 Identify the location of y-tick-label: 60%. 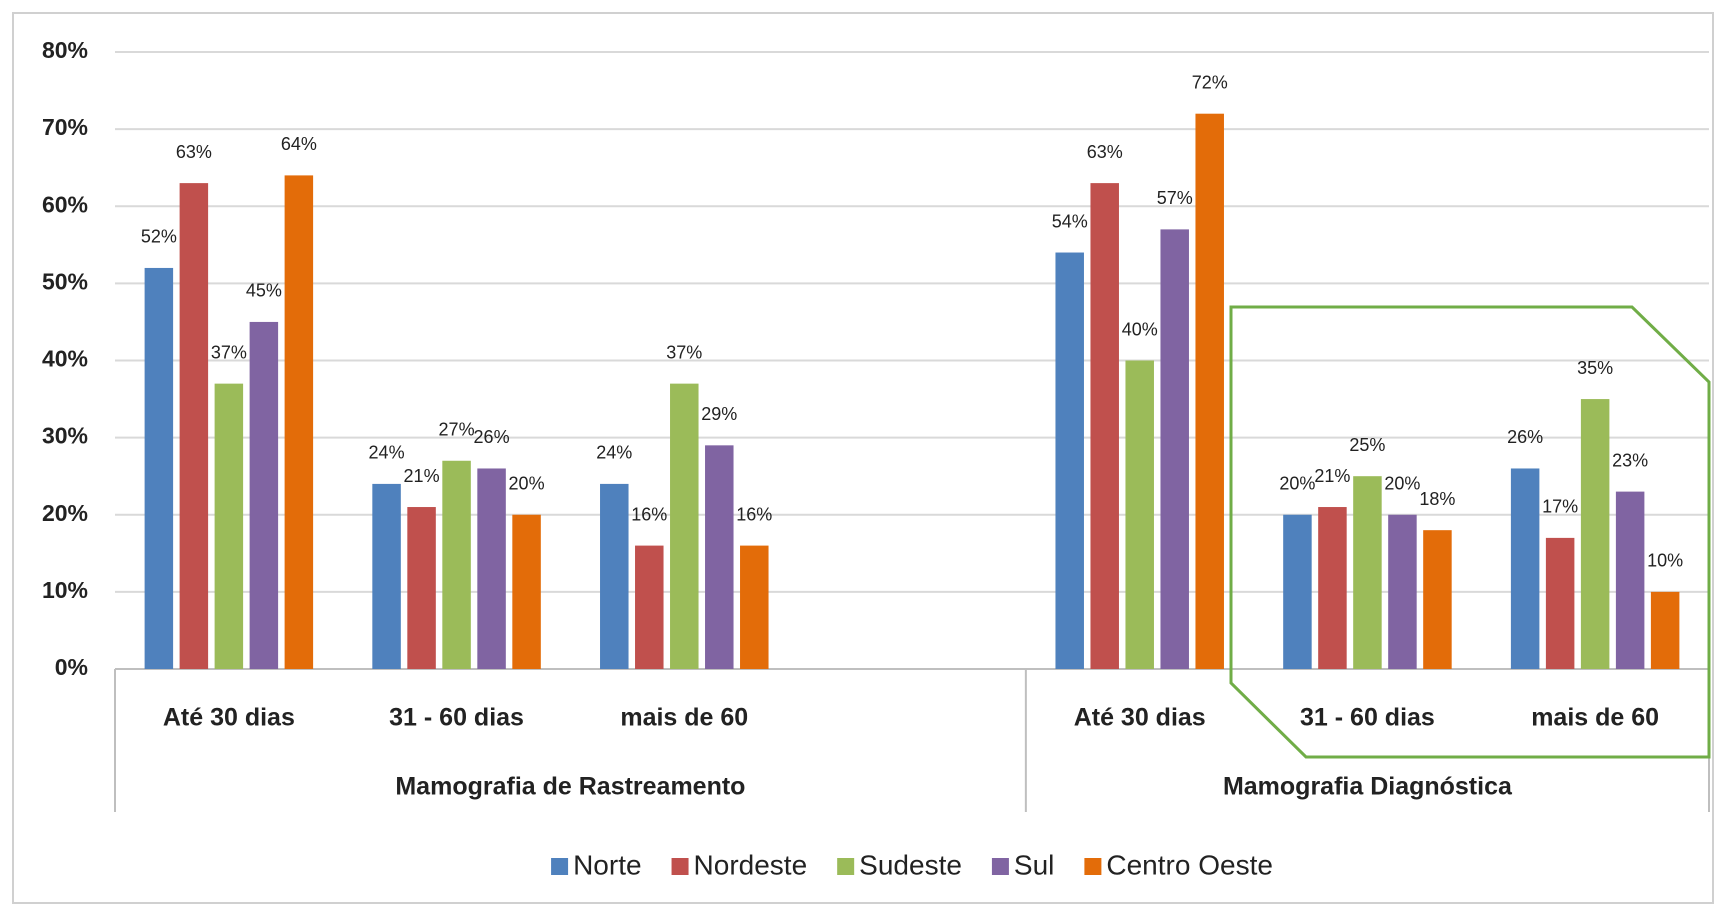
(65, 204).